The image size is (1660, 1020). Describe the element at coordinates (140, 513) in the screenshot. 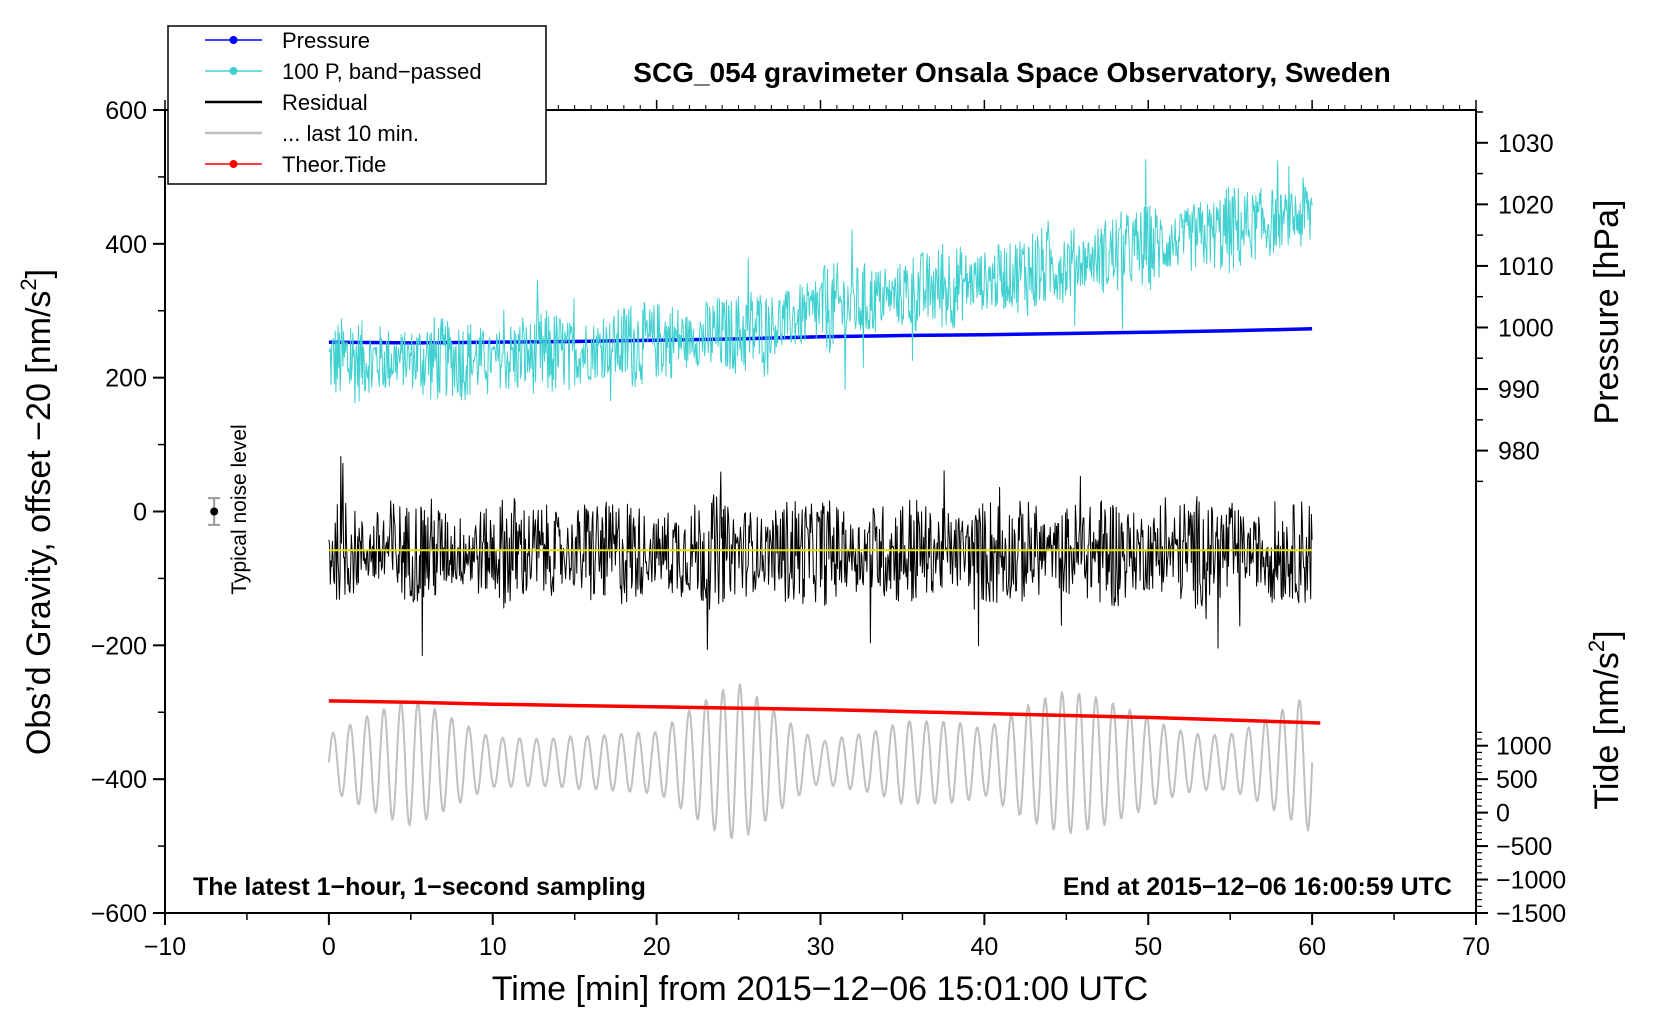

I see `y-left-tick-label: 0` at that location.